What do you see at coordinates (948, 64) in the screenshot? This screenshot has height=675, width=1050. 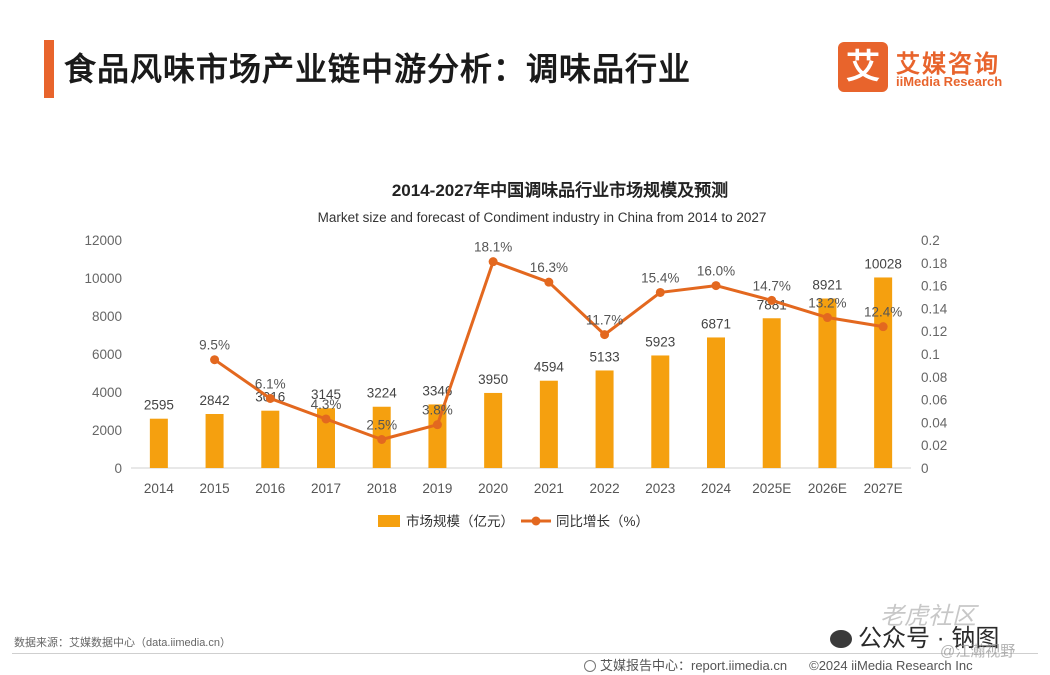 I see `logo-cn-text: 艾媒咨询` at bounding box center [948, 64].